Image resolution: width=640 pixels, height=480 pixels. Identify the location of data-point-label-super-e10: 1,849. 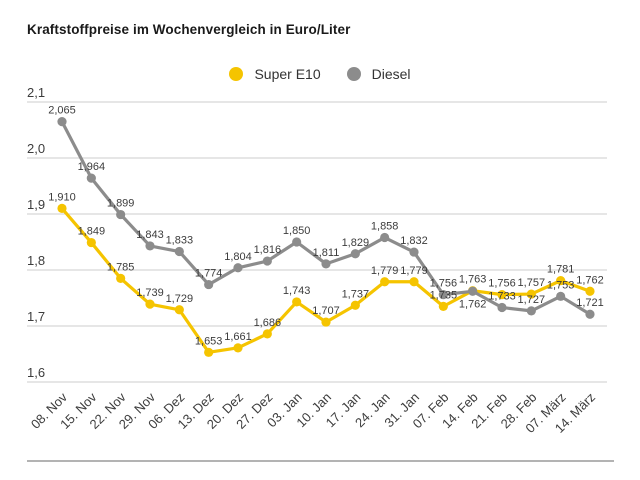
(92, 232).